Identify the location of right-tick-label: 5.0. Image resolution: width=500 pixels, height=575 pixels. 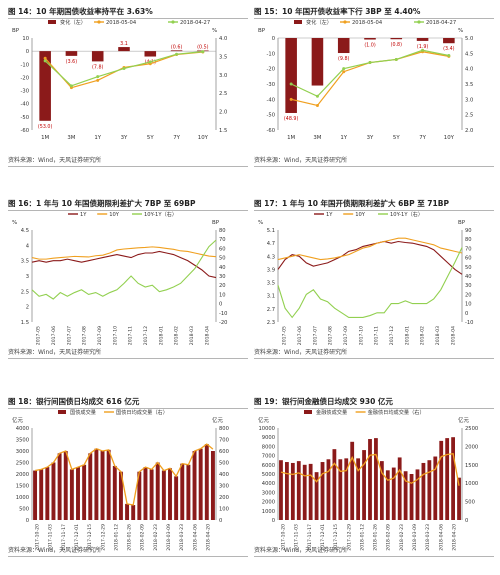
(469, 39).